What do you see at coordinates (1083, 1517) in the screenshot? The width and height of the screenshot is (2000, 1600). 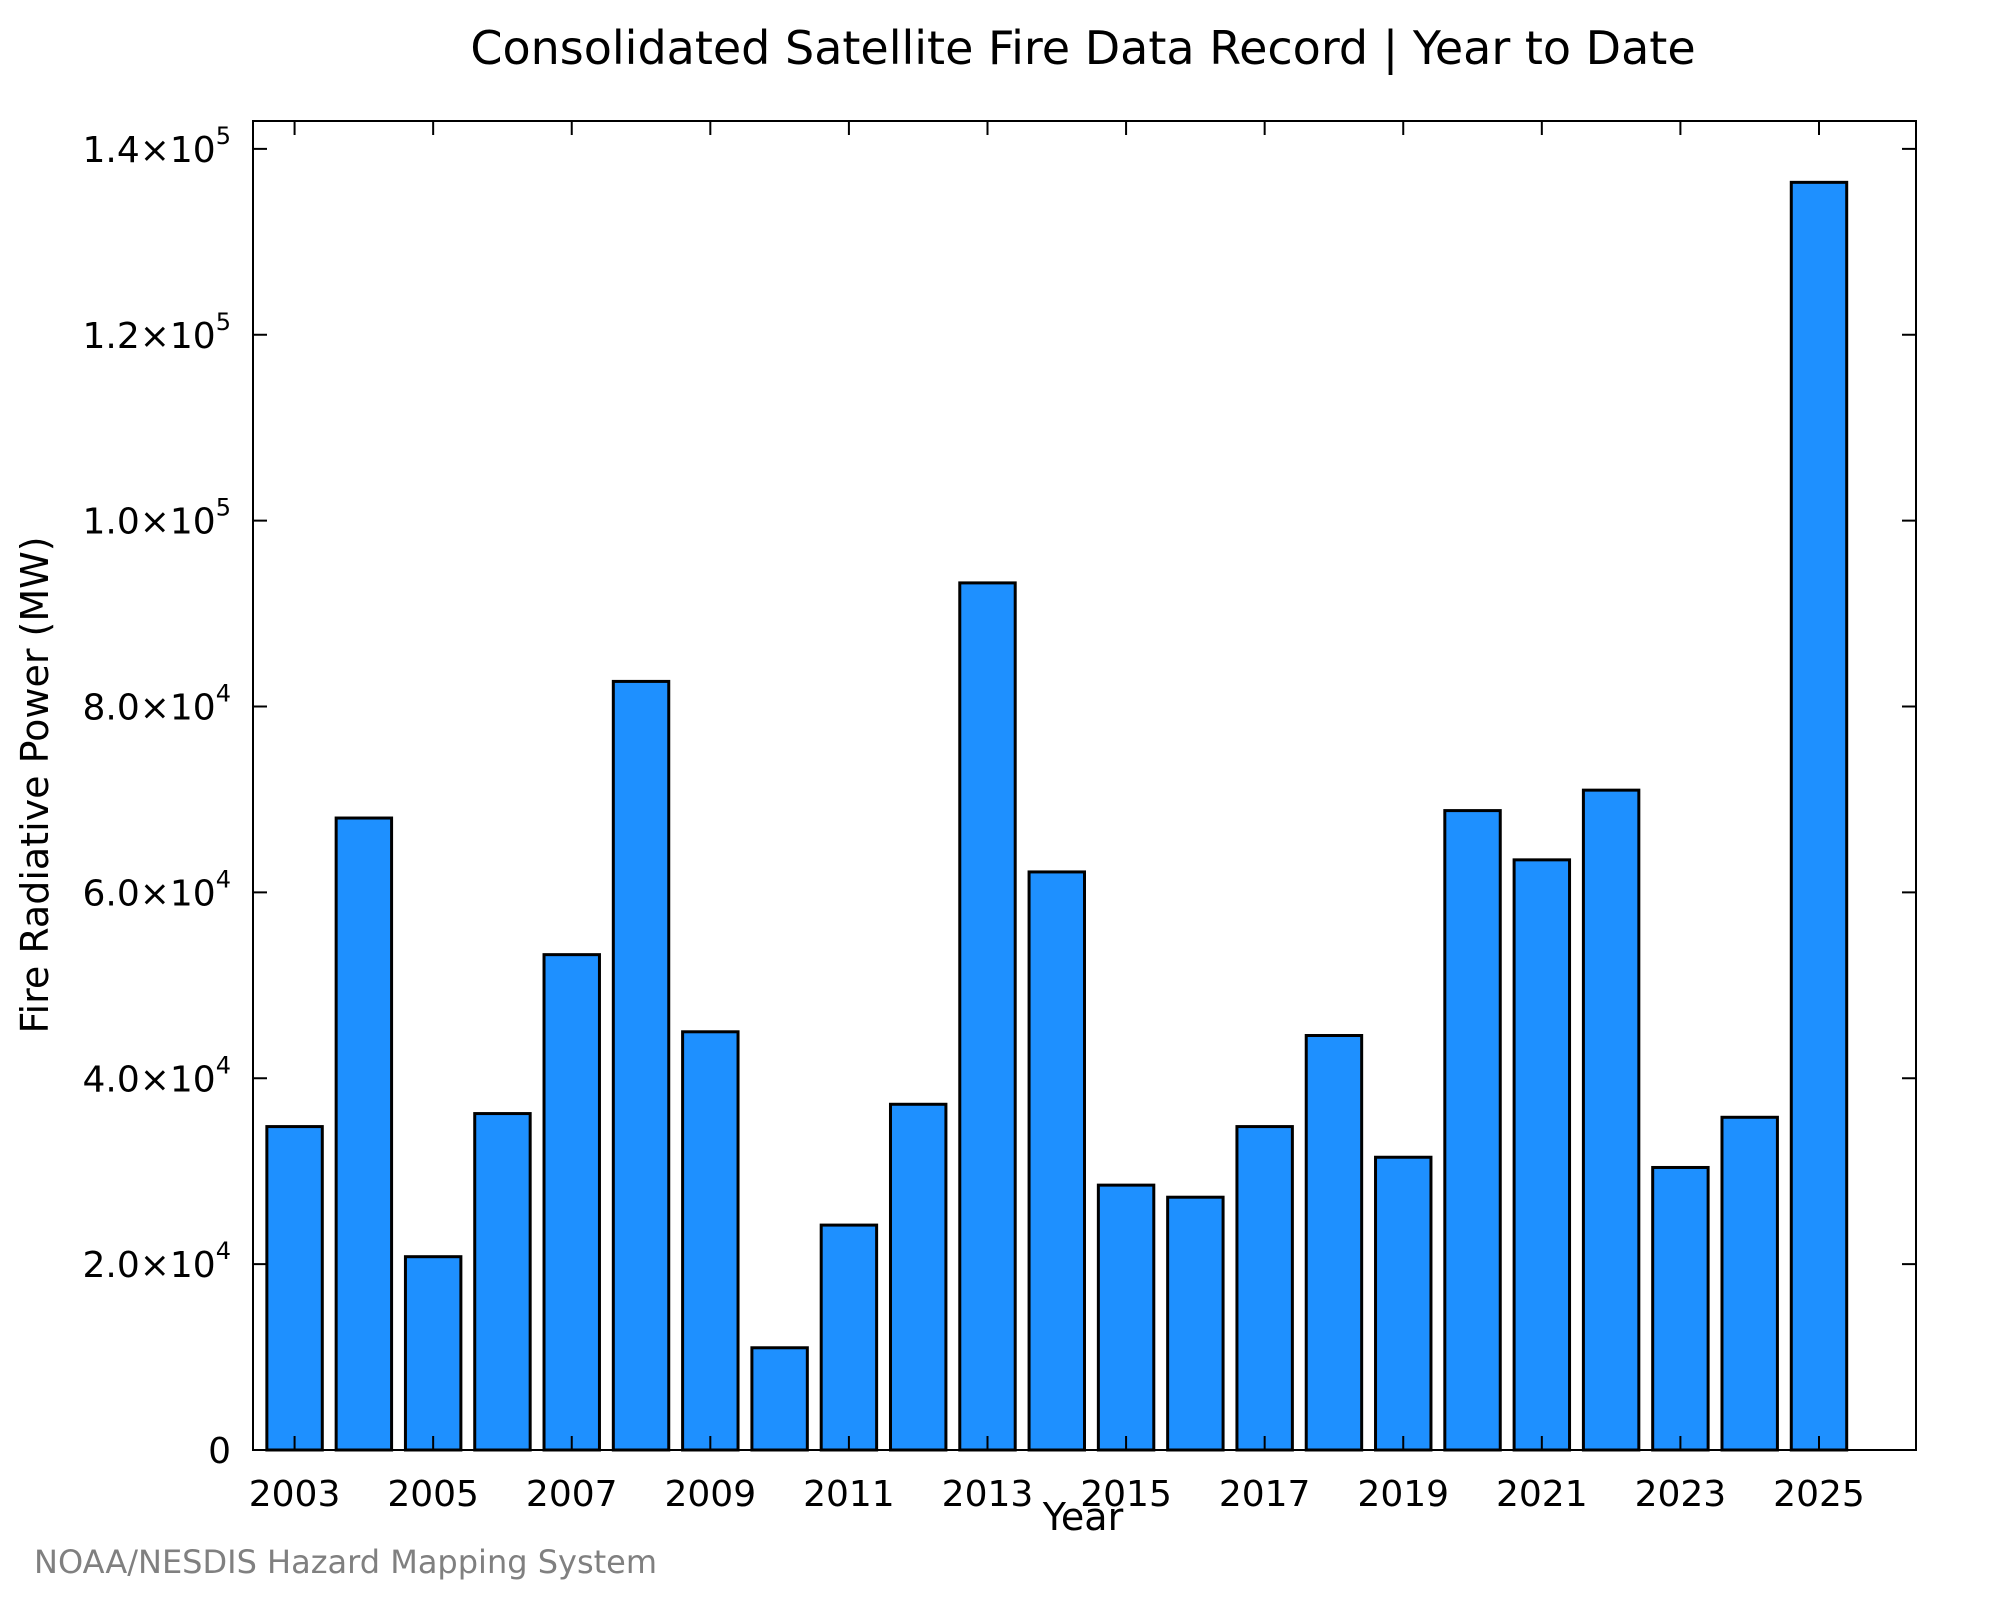 I see `x-axis-label: Year` at bounding box center [1083, 1517].